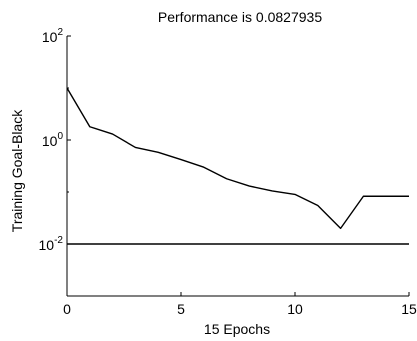 The width and height of the screenshot is (417, 341). What do you see at coordinates (53, 36) in the screenshot?
I see `y-tick-label: 10²` at bounding box center [53, 36].